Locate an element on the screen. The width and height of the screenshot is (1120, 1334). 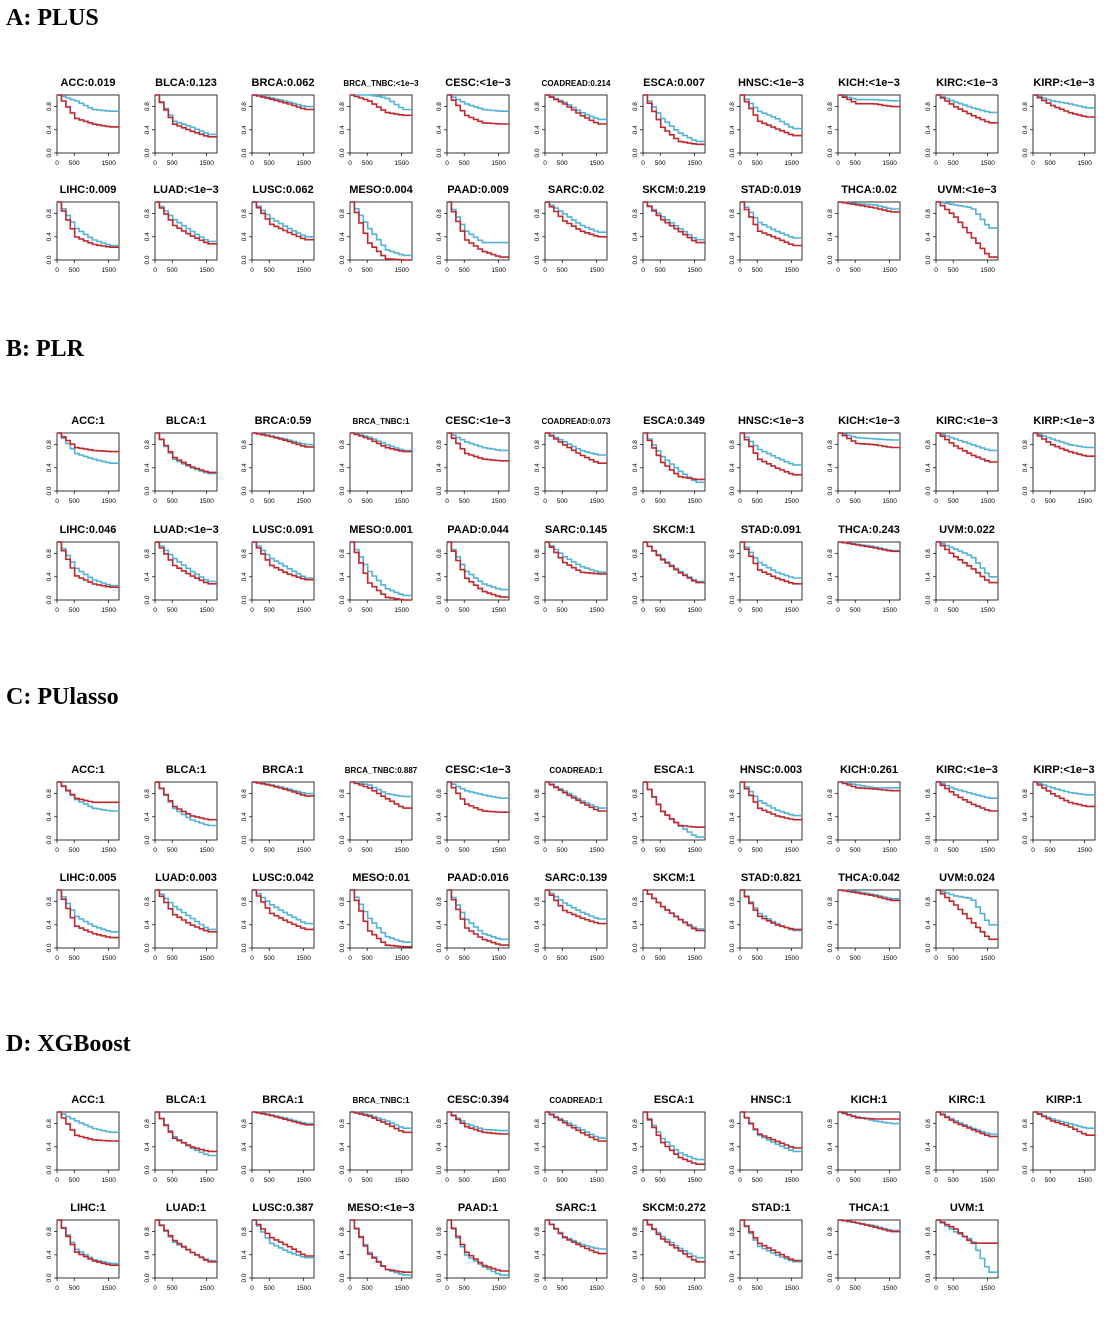
survival-curve-blue is located at coordinates (967, 442).